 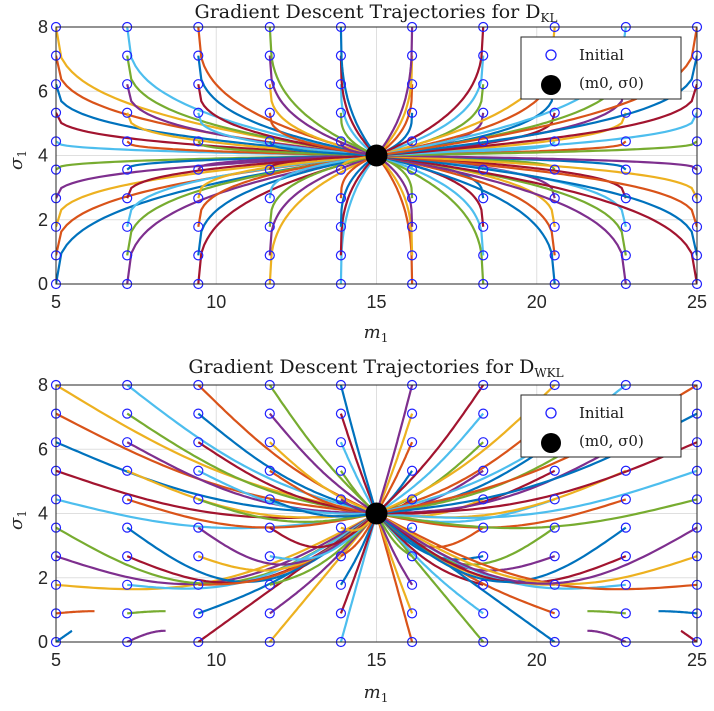 What do you see at coordinates (551, 413) in the screenshot?
I see `legend-marker-initial` at bounding box center [551, 413].